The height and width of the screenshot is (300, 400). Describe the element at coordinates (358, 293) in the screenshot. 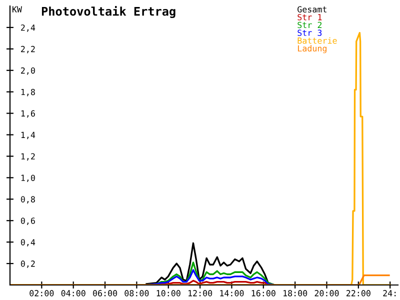

I see `x-tick-label: 22:00` at that location.